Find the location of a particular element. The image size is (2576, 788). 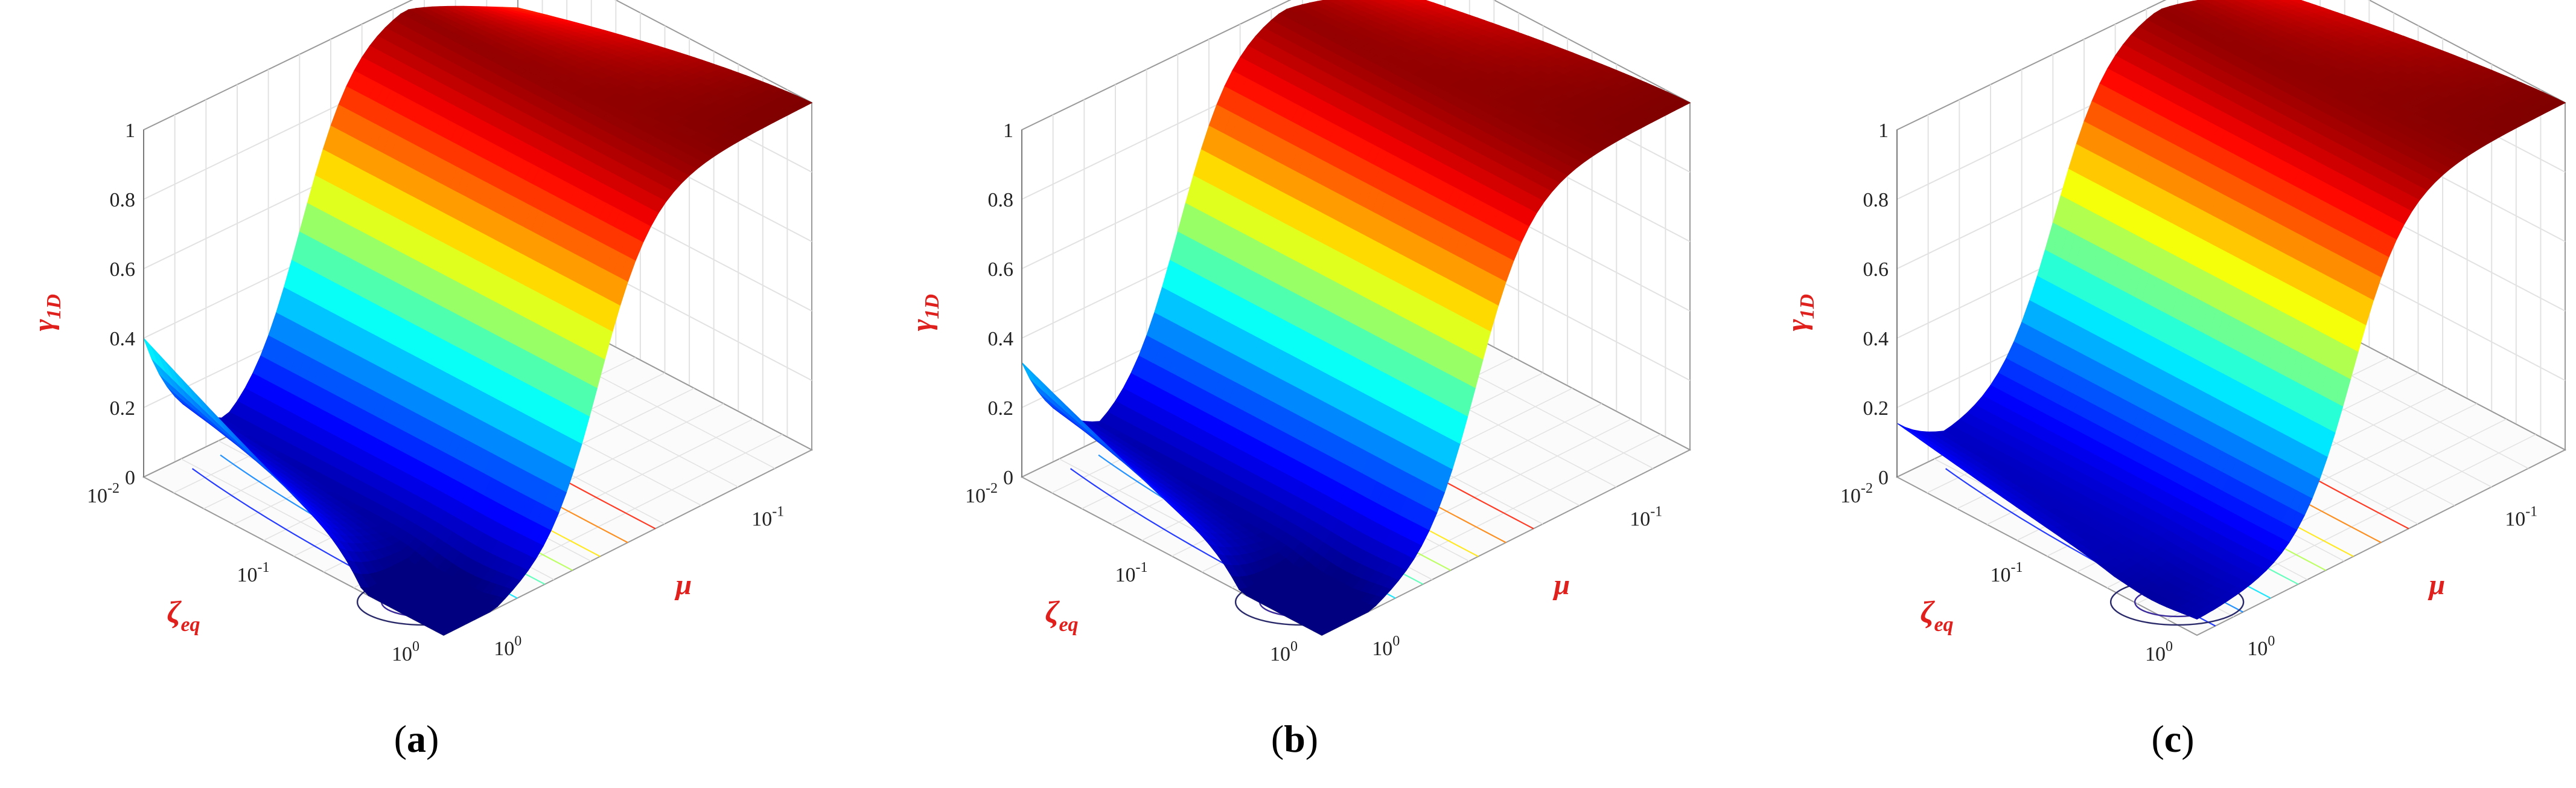

panel-a-caption: (a) is located at coordinates (416, 739).